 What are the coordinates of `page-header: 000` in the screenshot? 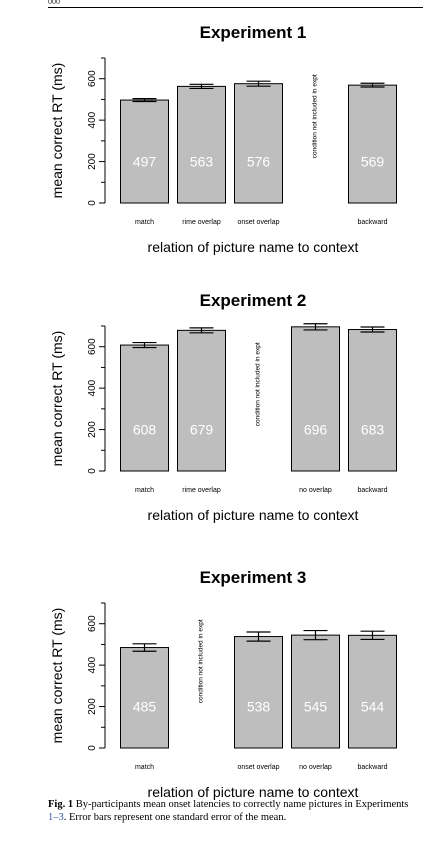 It's located at (213, 7).